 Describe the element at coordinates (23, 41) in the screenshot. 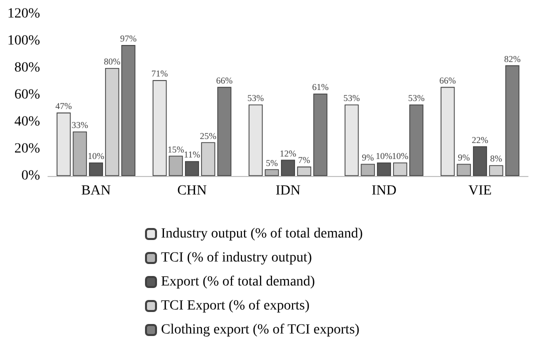

I see `y-tick-label: 100%` at that location.